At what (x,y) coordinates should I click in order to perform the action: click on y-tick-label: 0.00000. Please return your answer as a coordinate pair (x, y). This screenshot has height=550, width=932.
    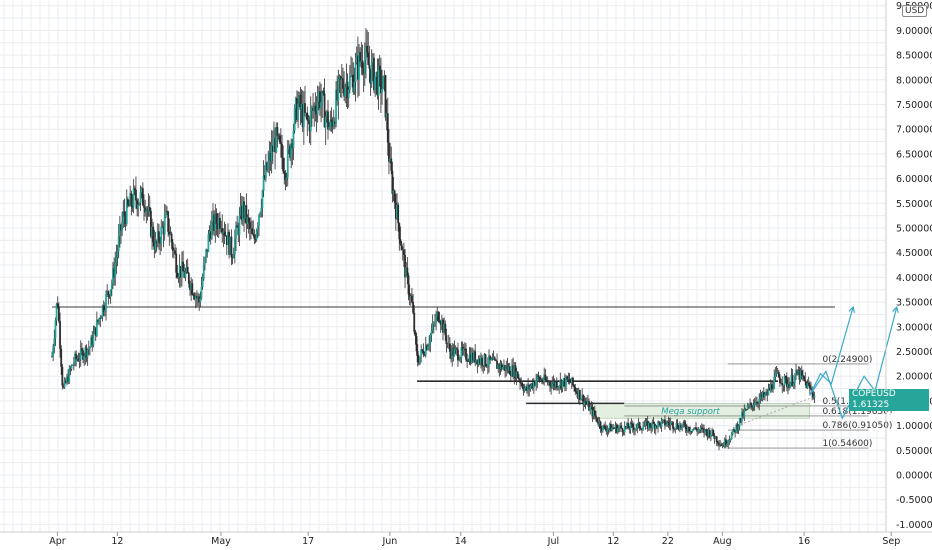
    Looking at the image, I should click on (914, 476).